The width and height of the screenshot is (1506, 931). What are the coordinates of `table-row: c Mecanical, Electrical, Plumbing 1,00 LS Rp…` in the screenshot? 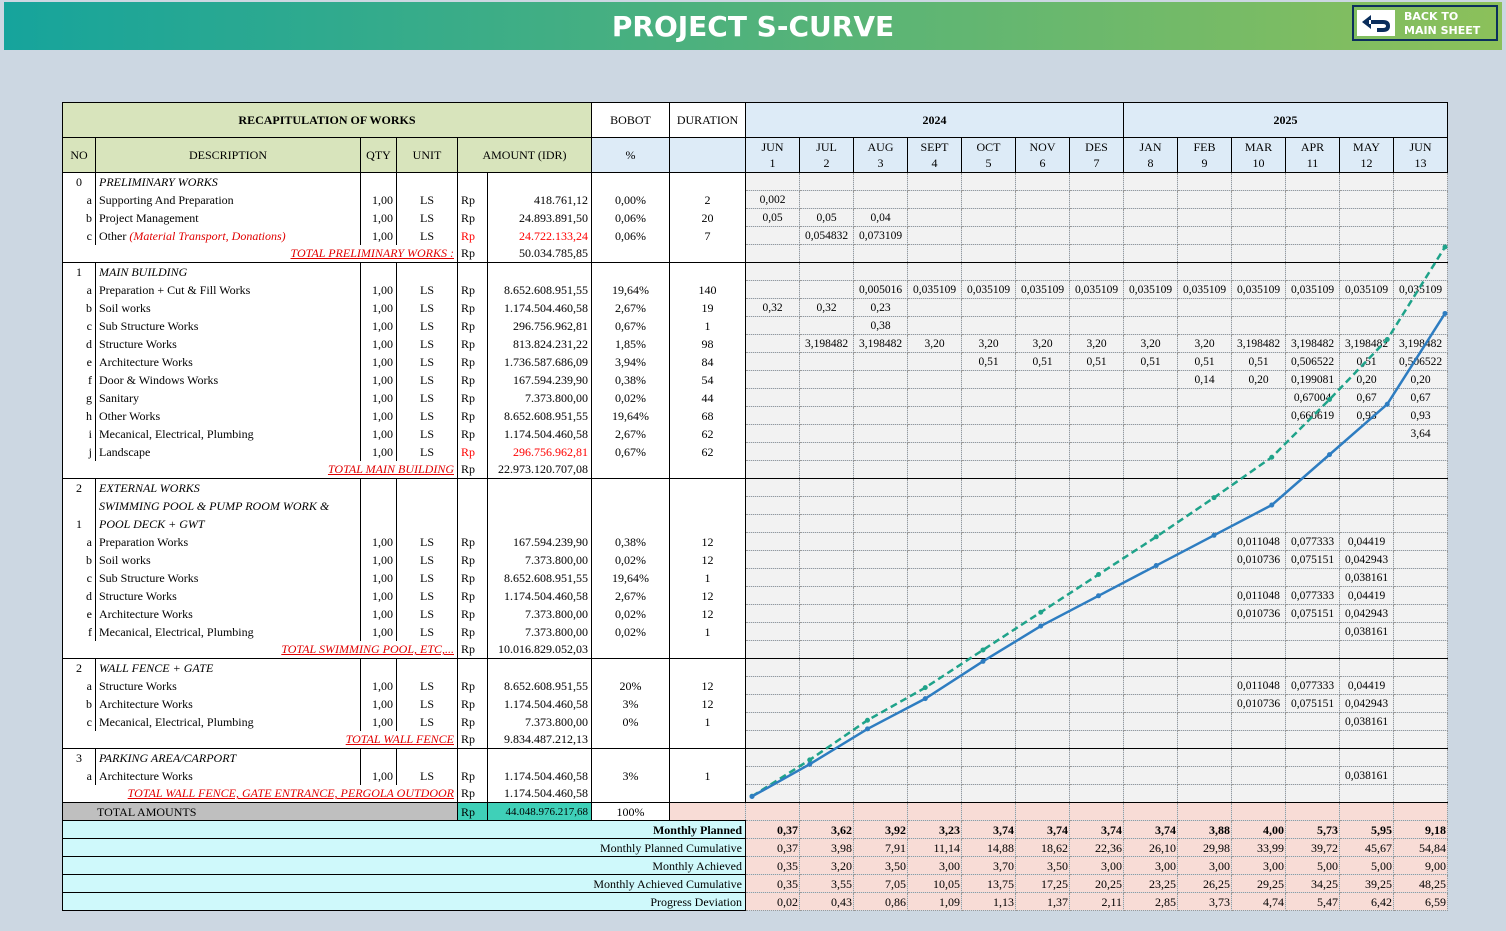 It's located at (755, 721).